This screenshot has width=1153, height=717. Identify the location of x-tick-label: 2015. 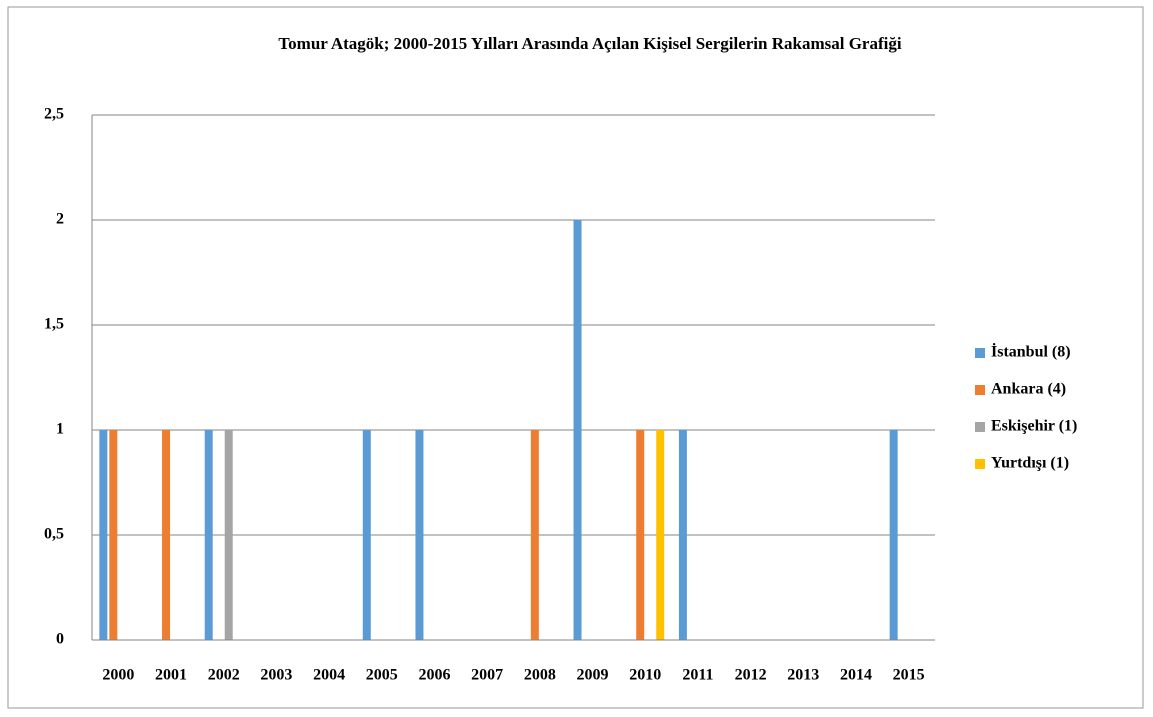
(909, 675).